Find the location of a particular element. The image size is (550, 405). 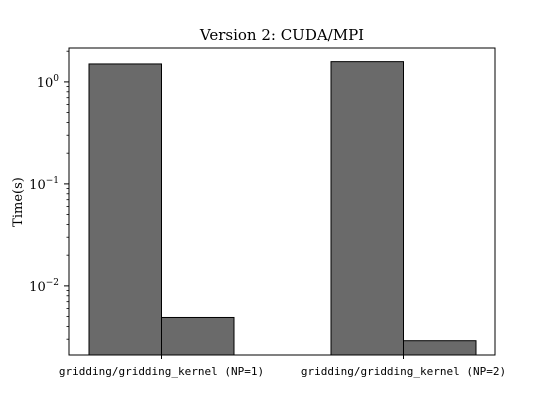

y-tick-label-3: 10⁻² is located at coordinates (44, 286).